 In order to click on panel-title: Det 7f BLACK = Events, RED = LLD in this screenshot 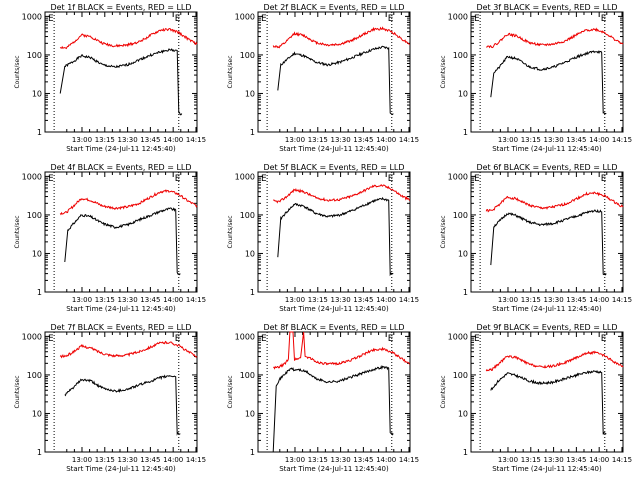, I will do `click(120, 327)`.